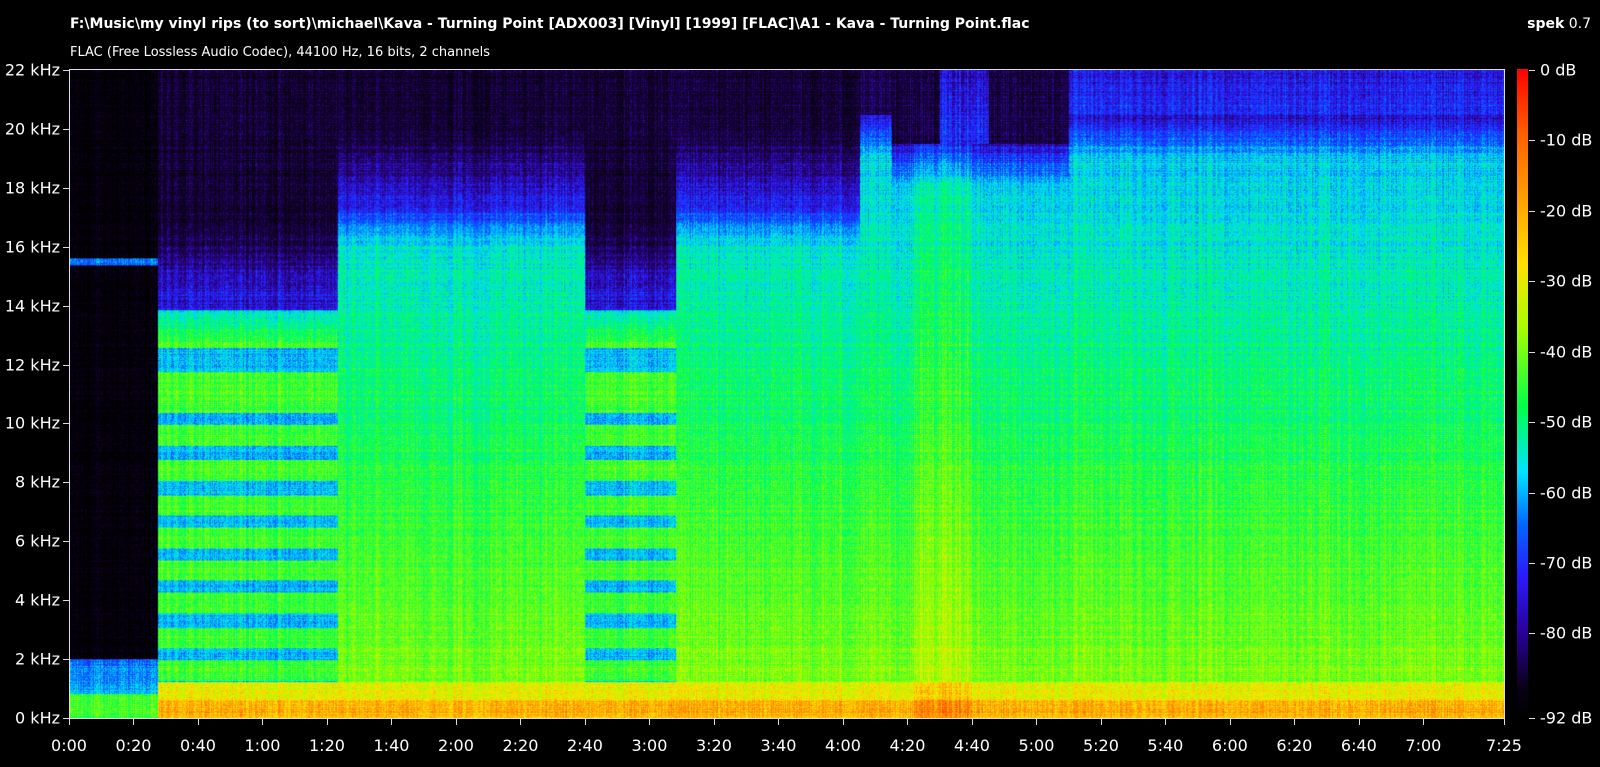 This screenshot has height=767, width=1600. What do you see at coordinates (32, 188) in the screenshot?
I see `frequency-tick-label: 18 kHz` at bounding box center [32, 188].